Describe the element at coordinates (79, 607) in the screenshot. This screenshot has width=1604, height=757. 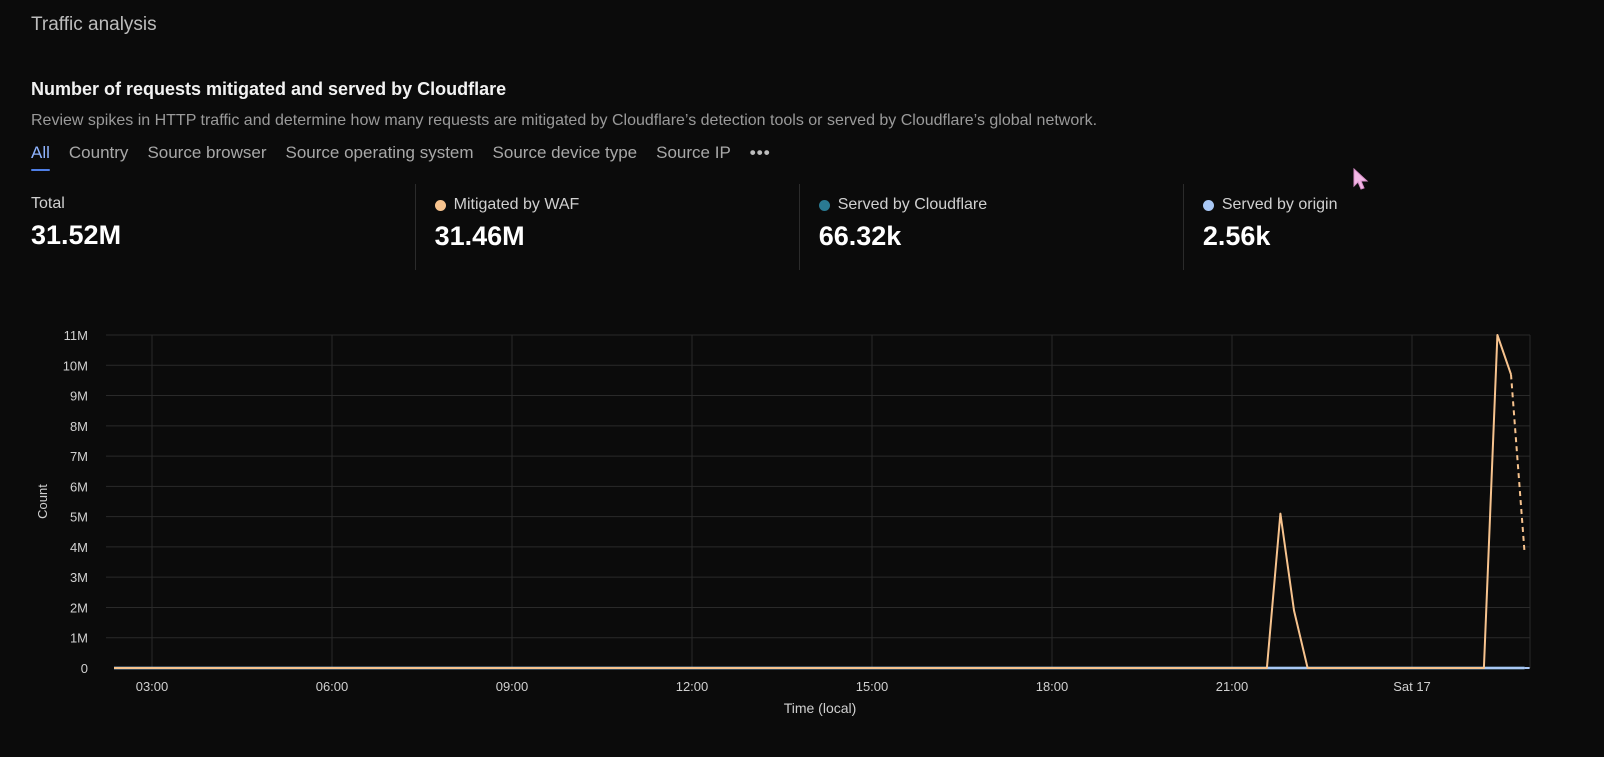
I see `y-tick-label: 2M` at that location.